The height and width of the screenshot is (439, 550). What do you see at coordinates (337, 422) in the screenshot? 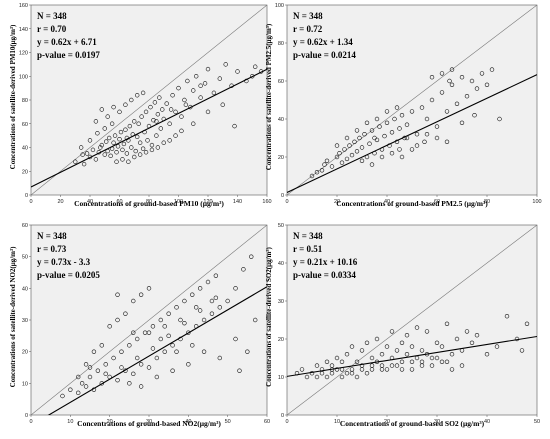
I see `x-tick-label: 10` at bounding box center [337, 422].